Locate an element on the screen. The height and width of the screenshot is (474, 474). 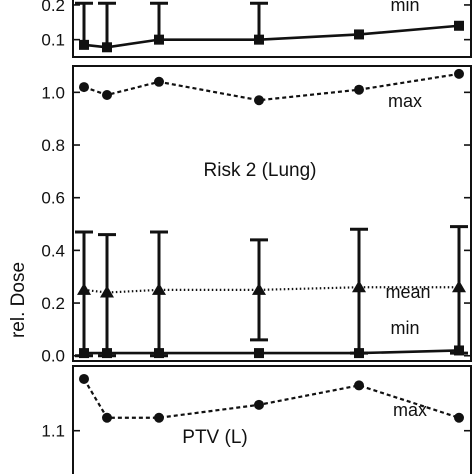
panel-frame is located at coordinates (272, 29).